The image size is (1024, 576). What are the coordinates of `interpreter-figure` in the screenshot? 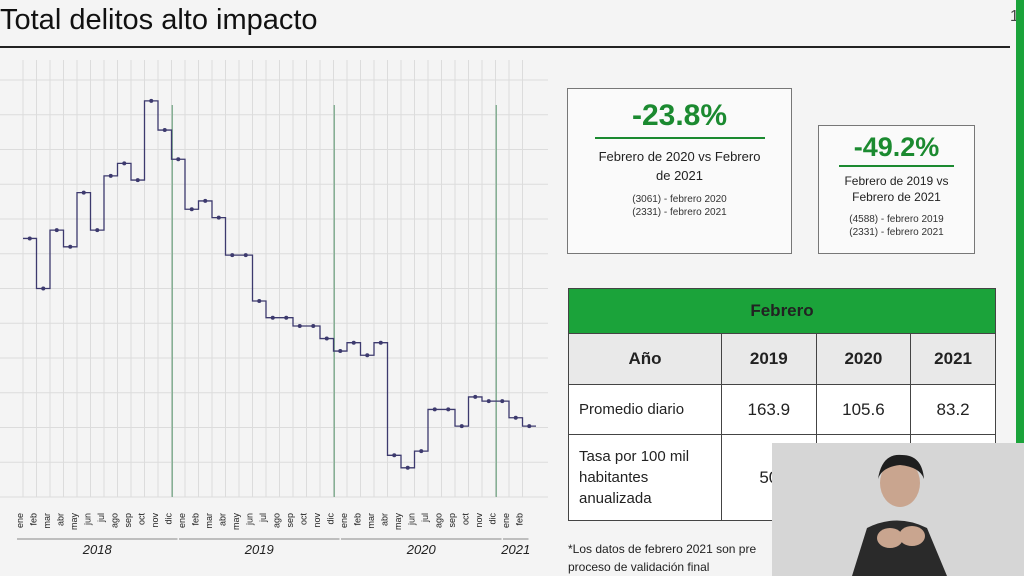 It's located at (898, 509).